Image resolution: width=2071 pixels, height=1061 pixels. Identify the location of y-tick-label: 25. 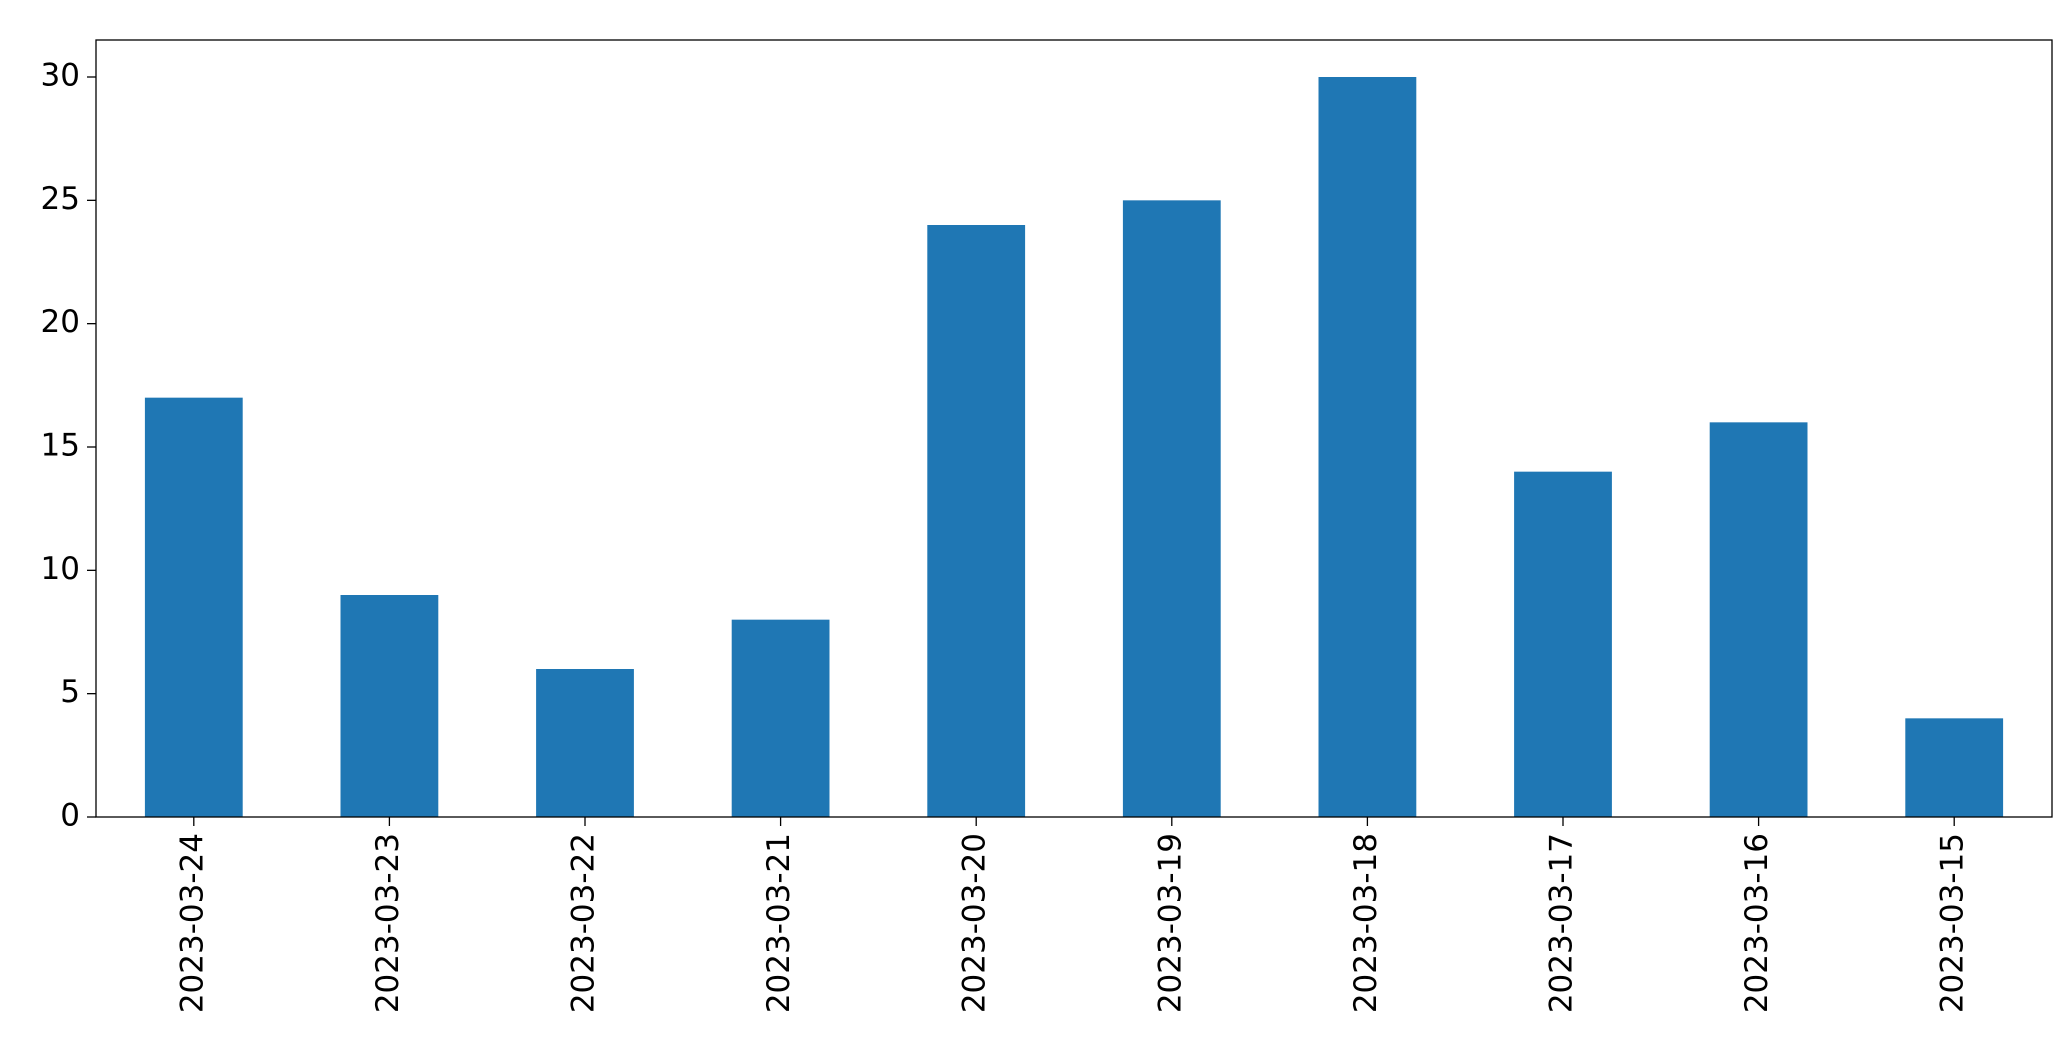
(60, 199).